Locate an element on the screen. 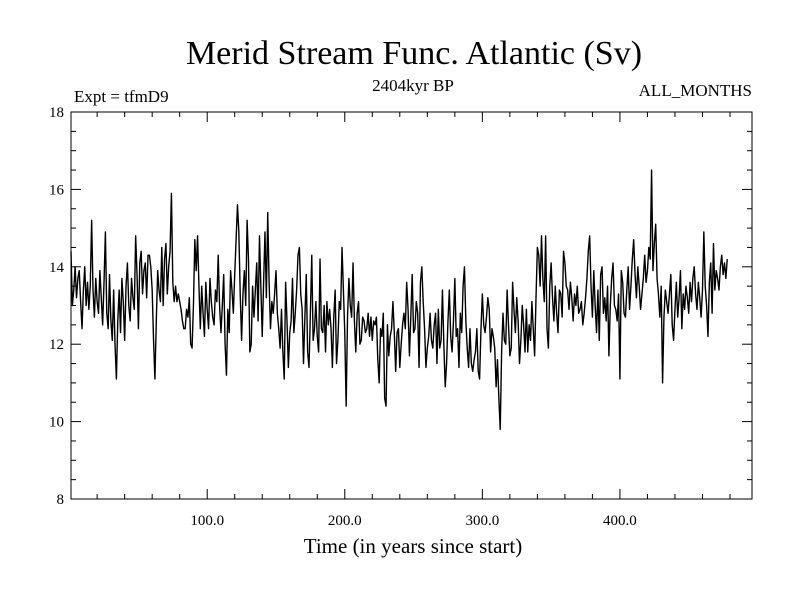  experiment-label: Expt = tfmD9 is located at coordinates (121, 96).